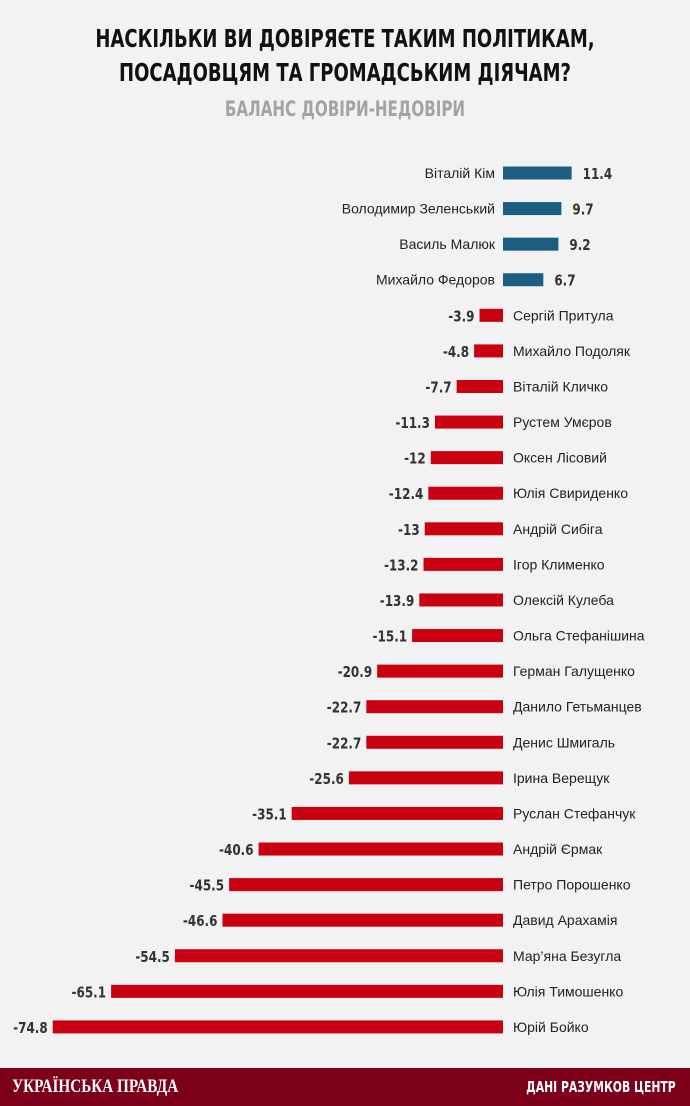  What do you see at coordinates (397, 602) in the screenshot?
I see `value-label: -13.9` at bounding box center [397, 602].